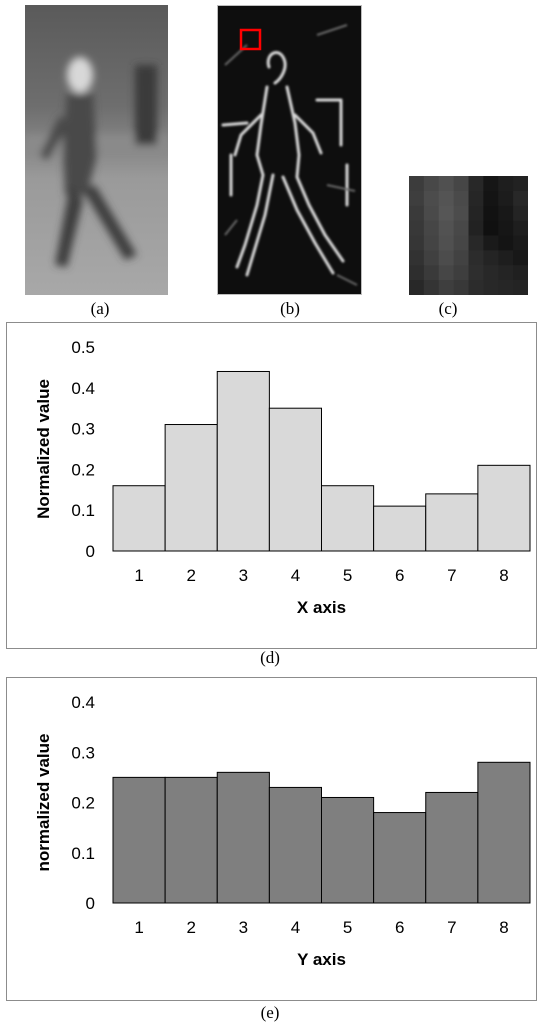 This screenshot has height=1026, width=539. What do you see at coordinates (243, 575) in the screenshot?
I see `x-tick-label: 3` at bounding box center [243, 575].